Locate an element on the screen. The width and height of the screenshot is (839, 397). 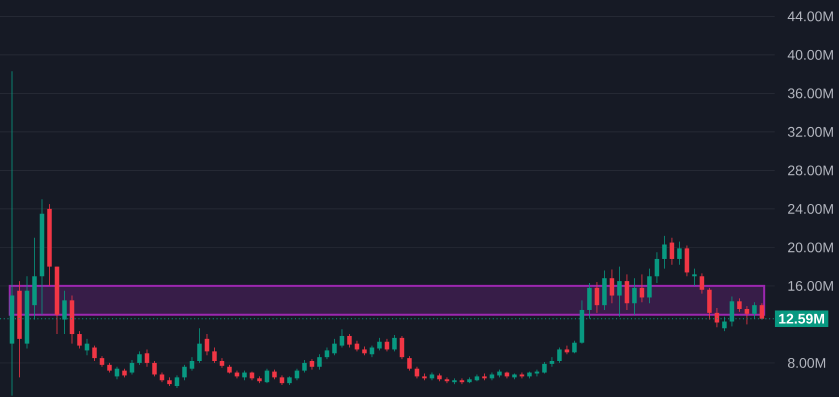
y-tick-label: 32.00M is located at coordinates (810, 131).